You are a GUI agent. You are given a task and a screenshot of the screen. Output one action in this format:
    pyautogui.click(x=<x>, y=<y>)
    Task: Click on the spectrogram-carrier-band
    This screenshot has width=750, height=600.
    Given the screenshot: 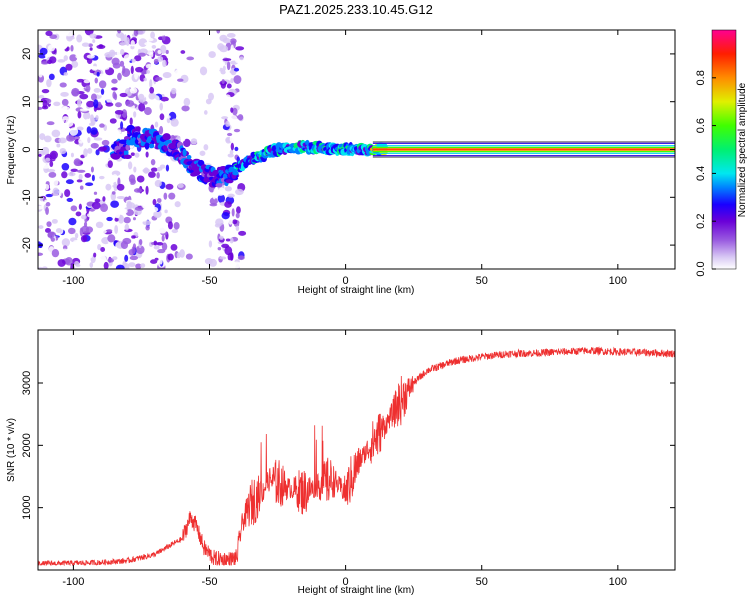 What is the action you would take?
    pyautogui.click(x=523, y=149)
    